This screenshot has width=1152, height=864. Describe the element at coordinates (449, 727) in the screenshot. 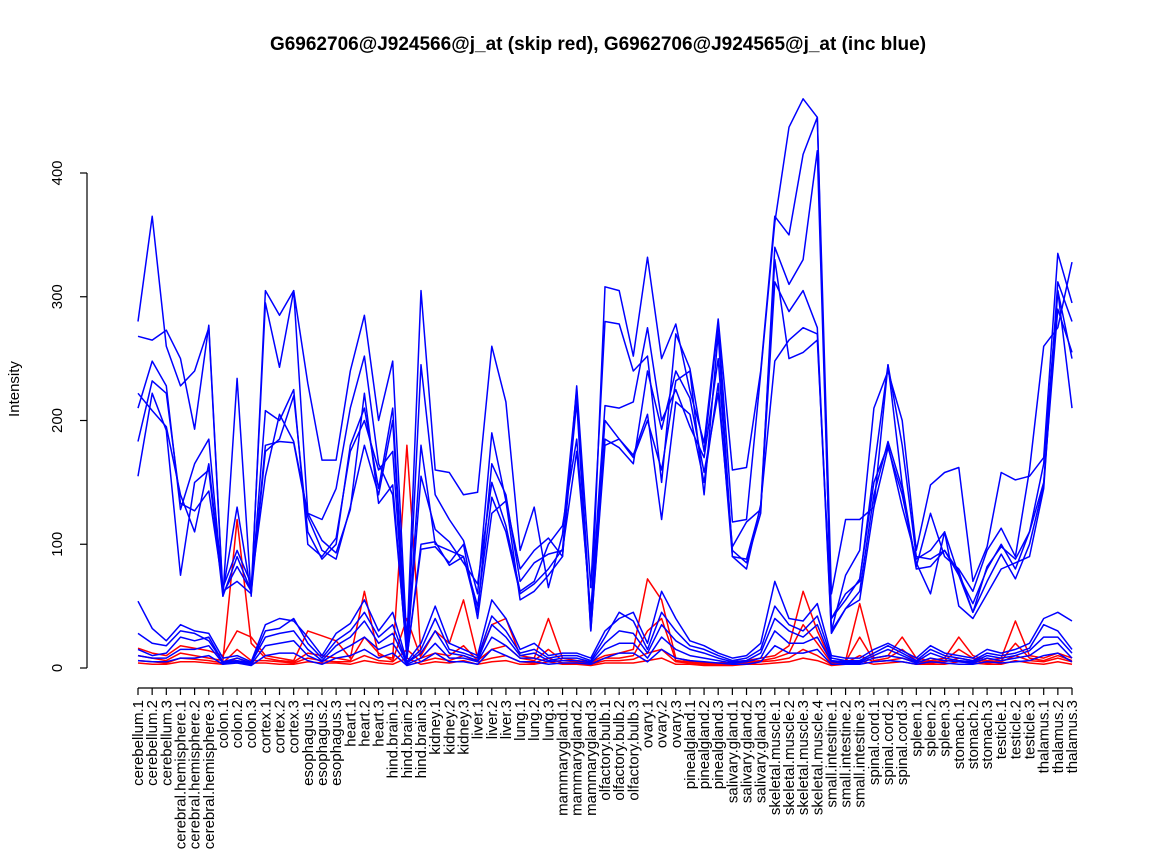

I see `x-tick-label: kidney.2` at that location.